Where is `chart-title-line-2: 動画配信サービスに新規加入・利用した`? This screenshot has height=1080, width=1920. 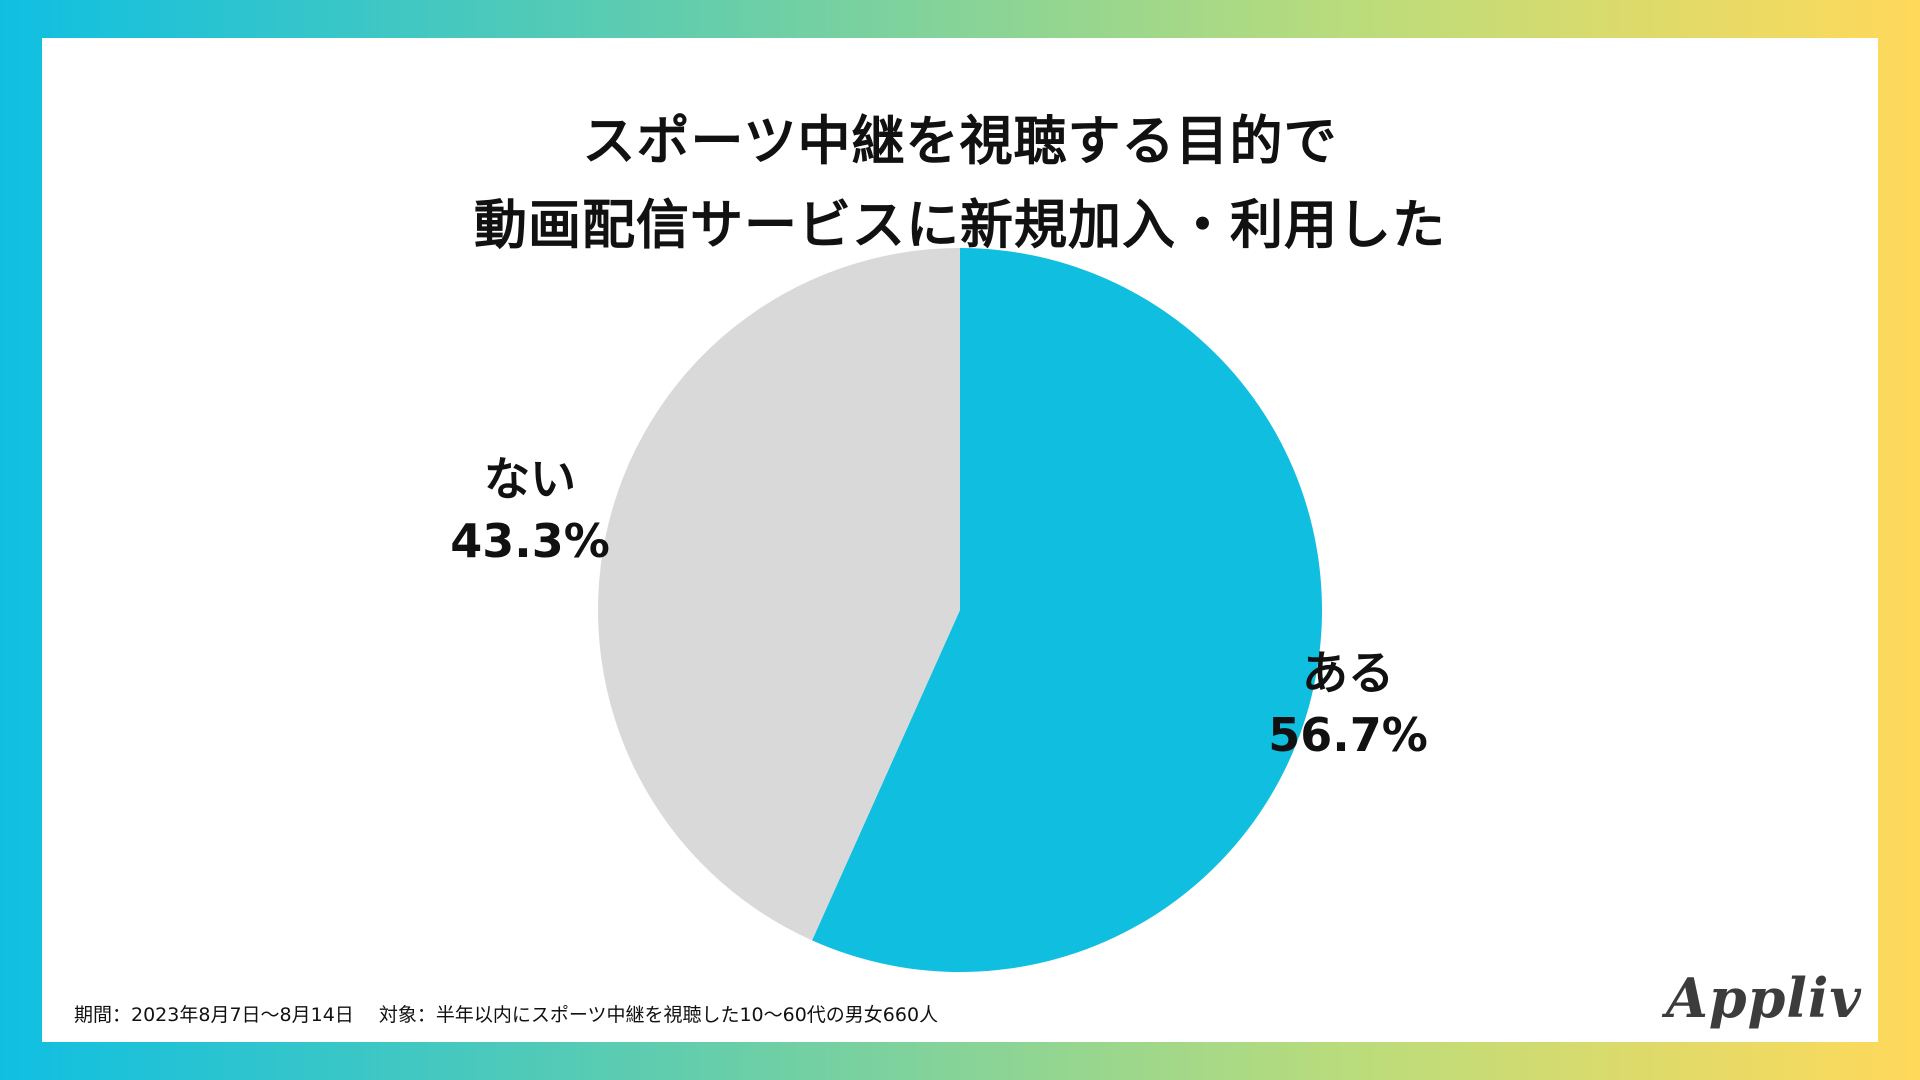 chart-title-line-2: 動画配信サービスに新規加入・利用した is located at coordinates (960, 225).